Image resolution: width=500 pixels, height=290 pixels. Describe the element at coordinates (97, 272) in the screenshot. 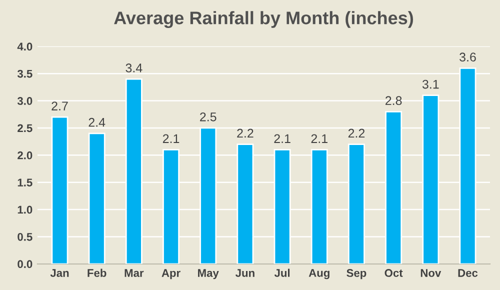

I see `x-tick-label: Feb` at that location.